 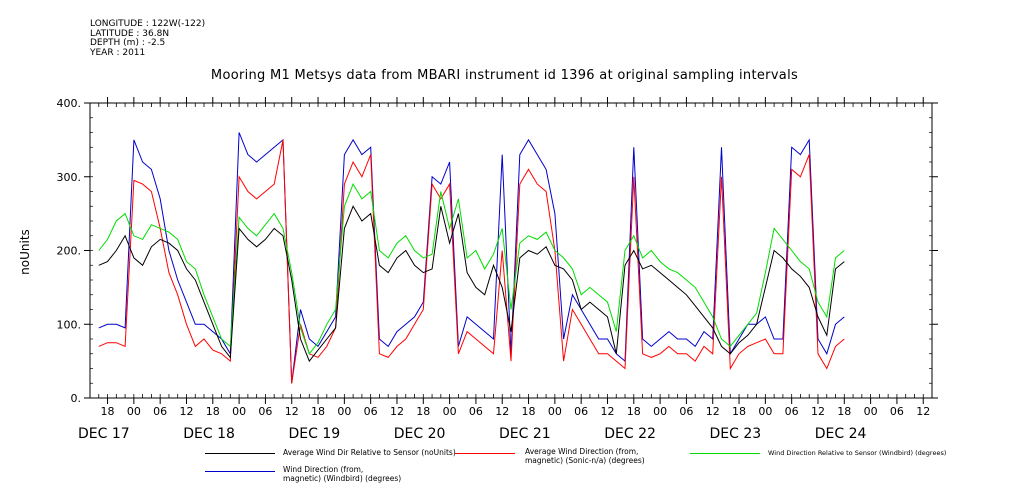 What do you see at coordinates (69, 177) in the screenshot?
I see `y-tick-label: 300.` at bounding box center [69, 177].